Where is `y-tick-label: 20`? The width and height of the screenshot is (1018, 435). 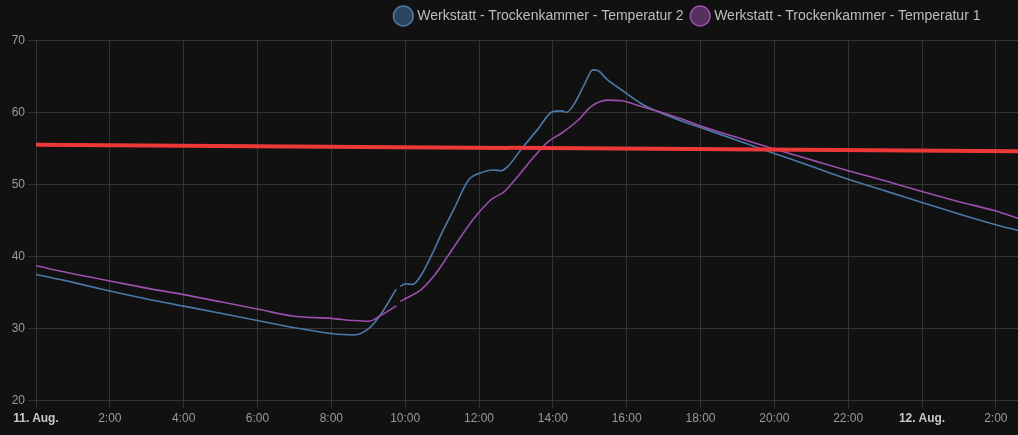 y-tick-label: 20 is located at coordinates (18, 399).